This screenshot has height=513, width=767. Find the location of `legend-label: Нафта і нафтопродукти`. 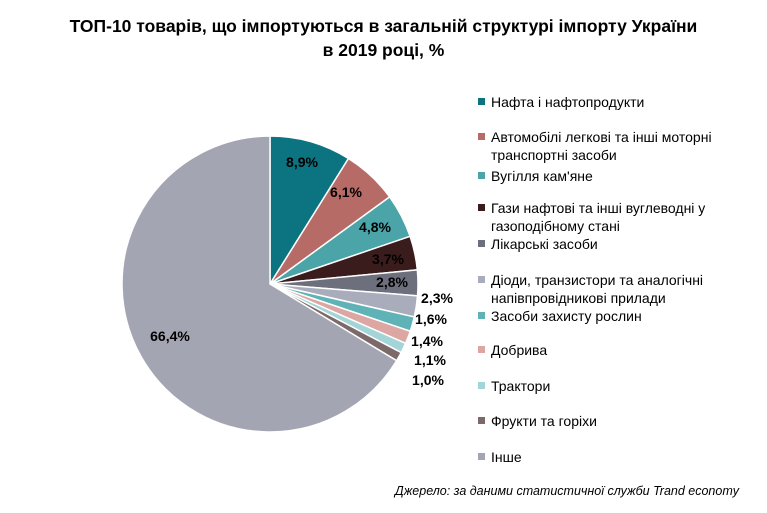

legend-label: Нафта і нафтопродукти is located at coordinates (568, 102).